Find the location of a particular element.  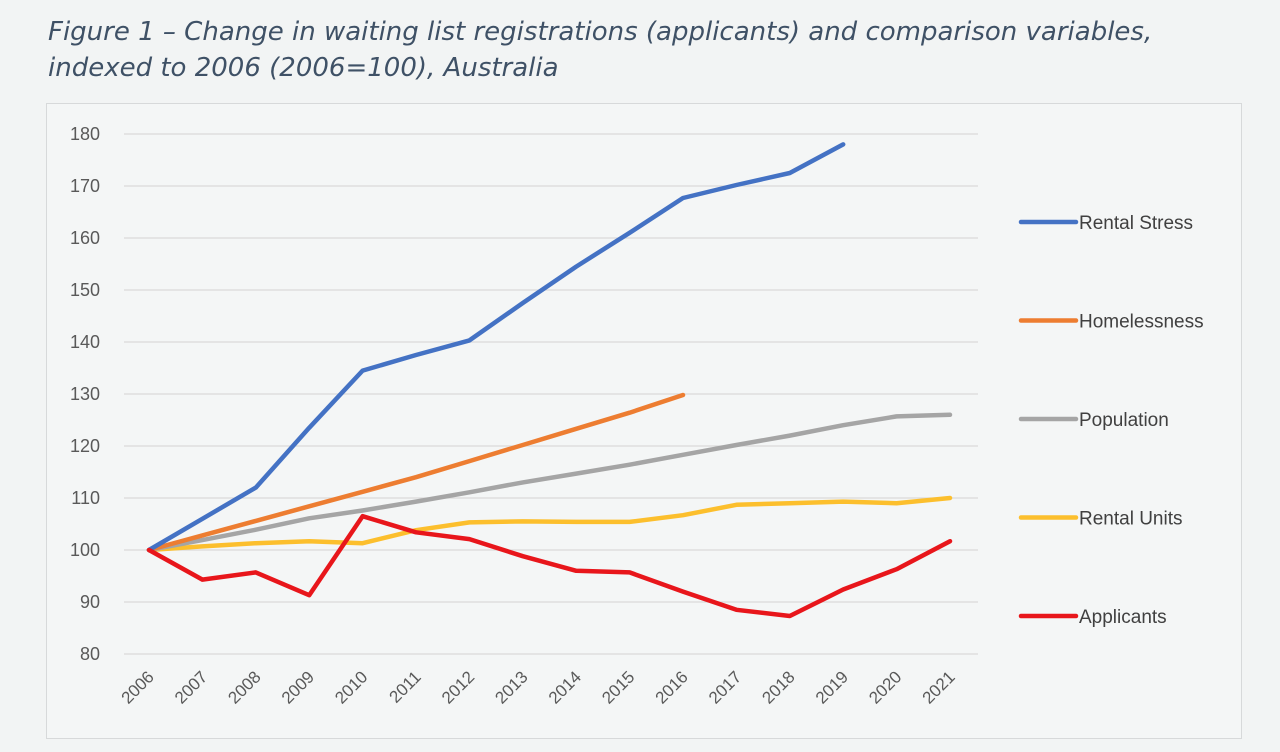

x-tick-label: 2008 is located at coordinates (244, 687).